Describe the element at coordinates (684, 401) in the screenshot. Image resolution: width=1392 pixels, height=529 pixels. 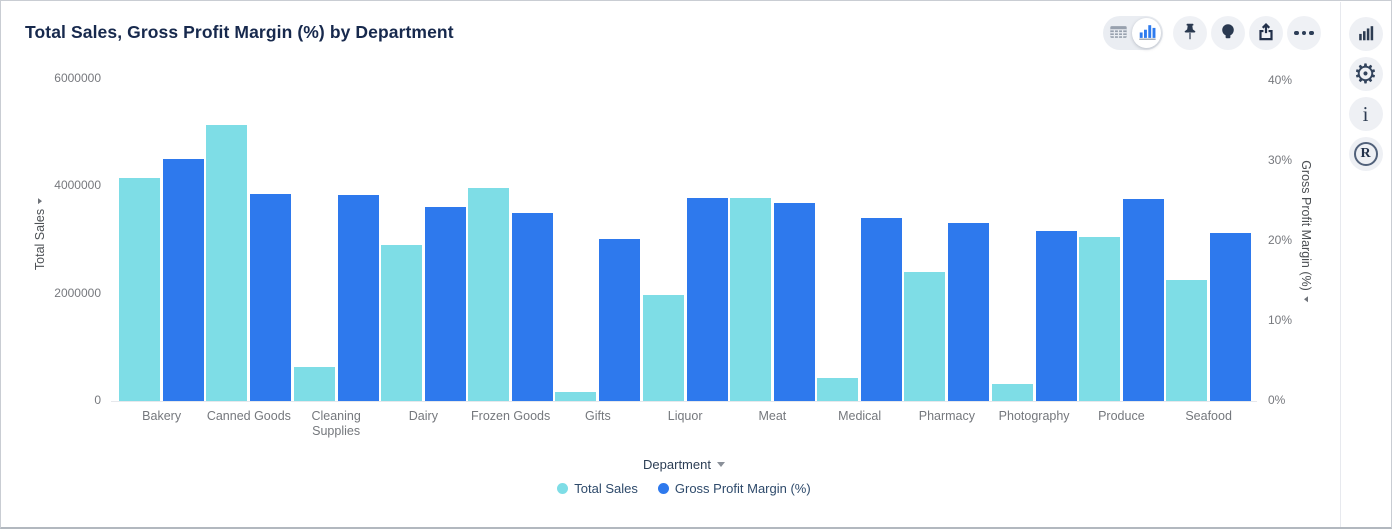
I see `x-axis-line` at that location.